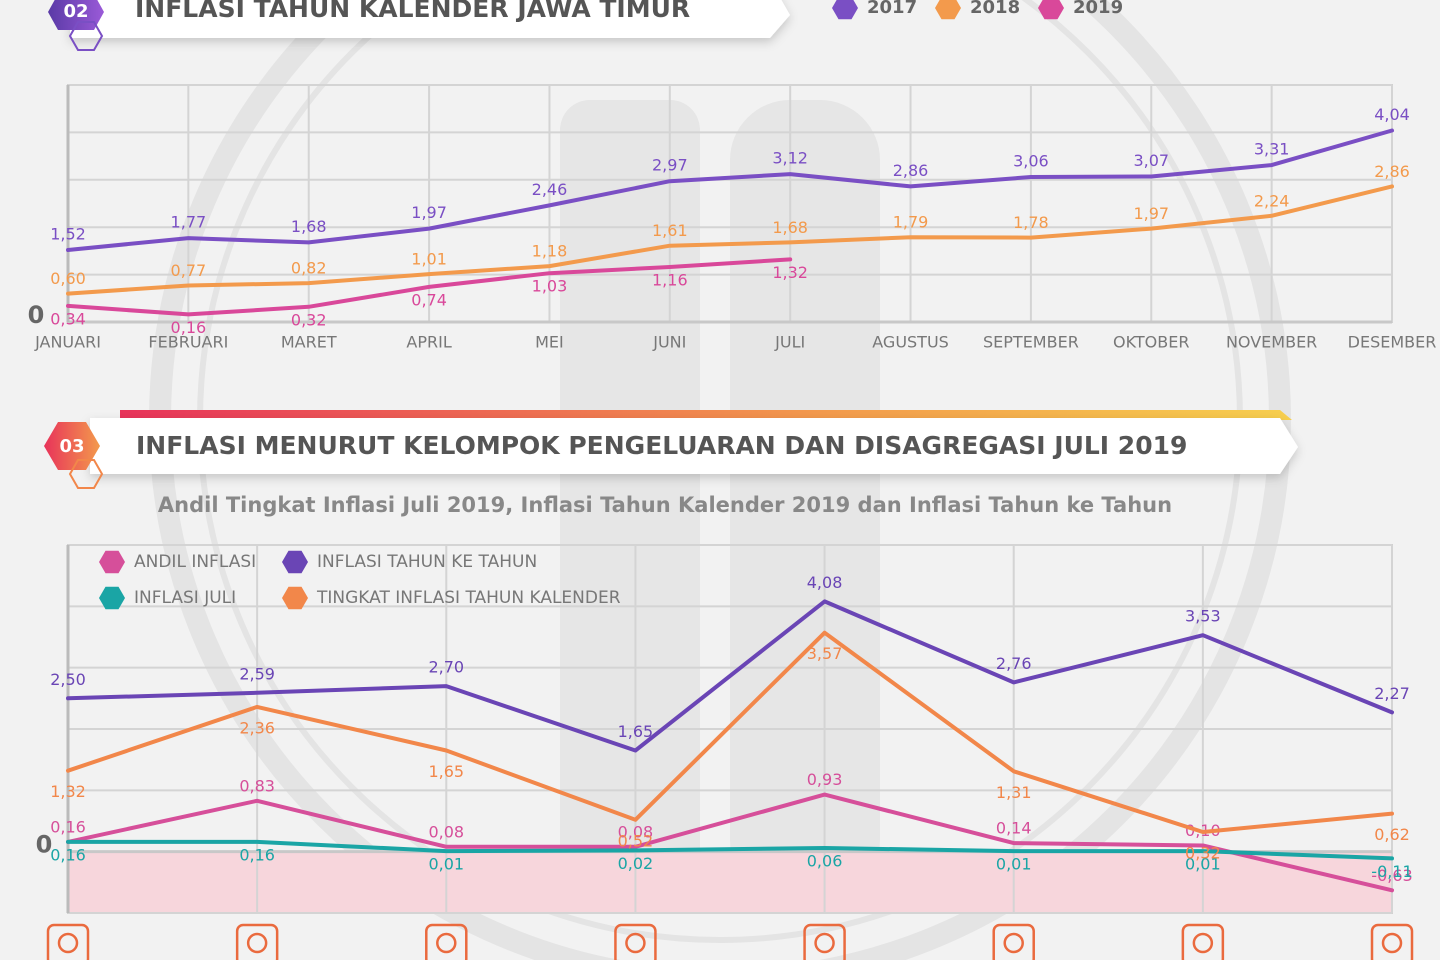  I want to click on data-label: 1,77, so click(189, 222).